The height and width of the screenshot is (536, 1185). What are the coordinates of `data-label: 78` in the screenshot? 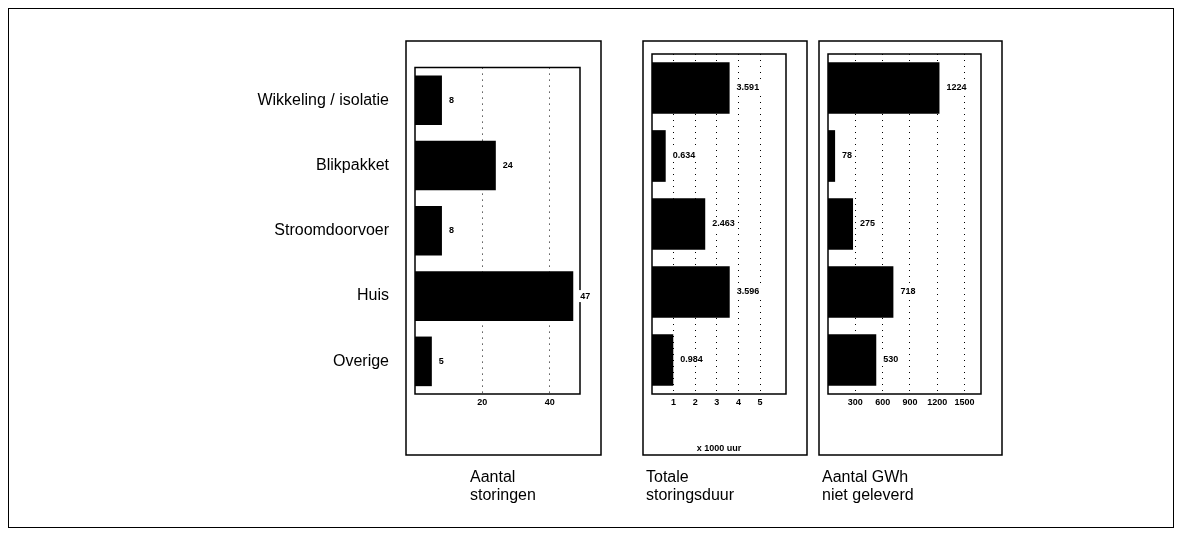 It's located at (847, 155).